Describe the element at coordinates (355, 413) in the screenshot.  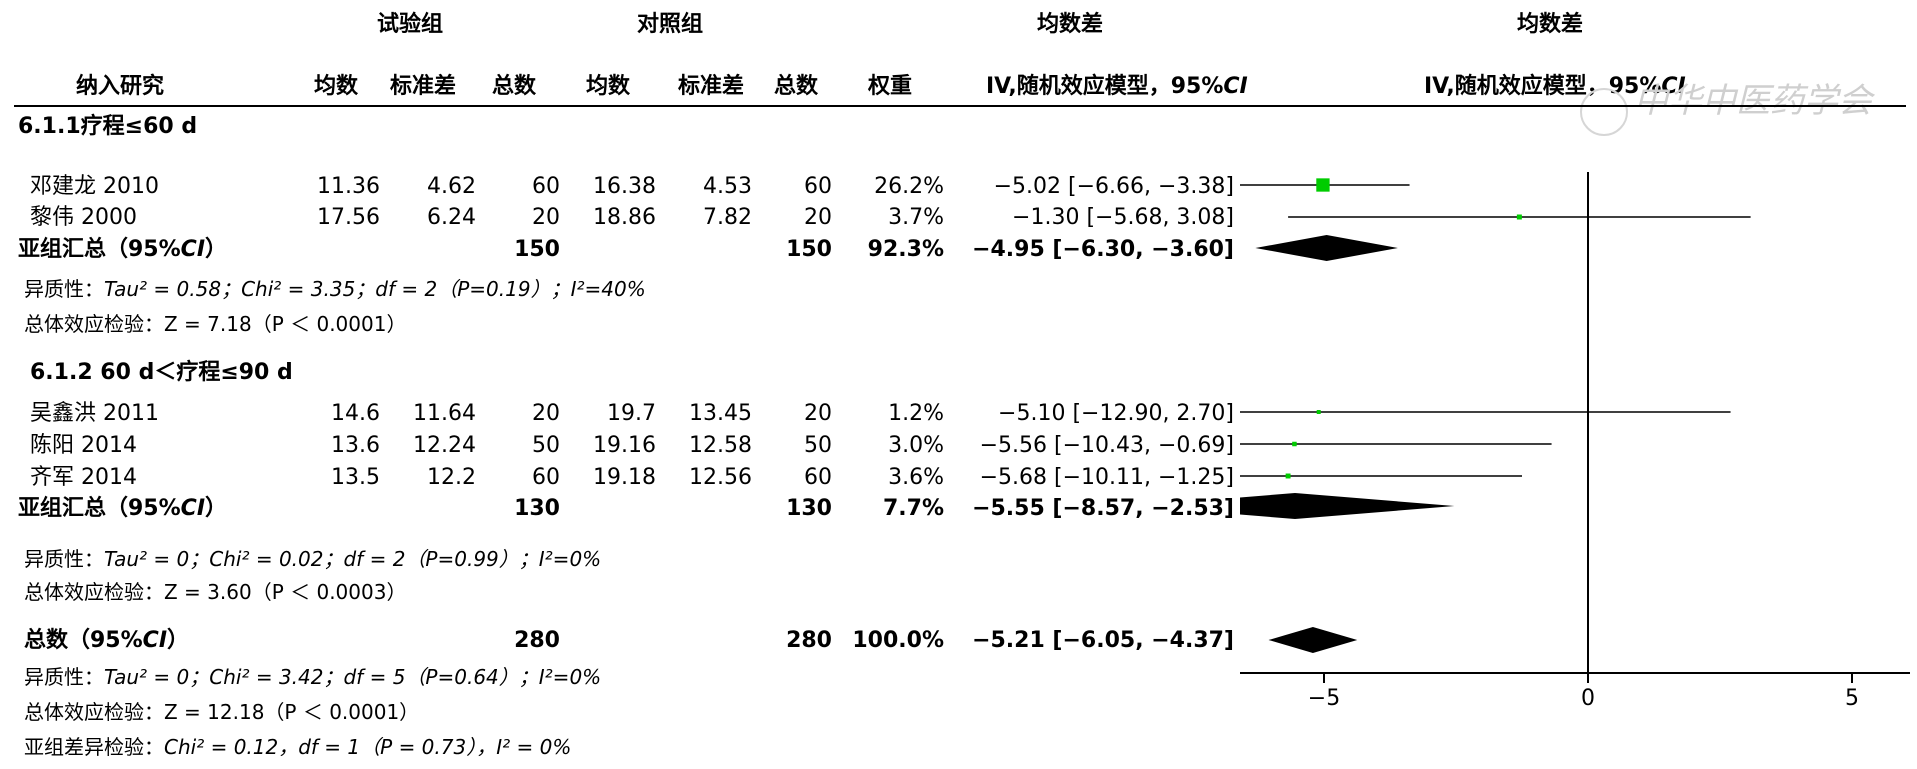
I see `mean-exp: 14.6` at that location.